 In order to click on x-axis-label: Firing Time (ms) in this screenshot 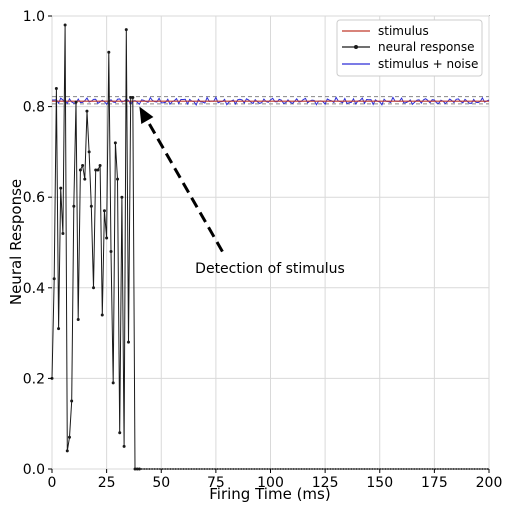, I will do `click(269, 494)`.